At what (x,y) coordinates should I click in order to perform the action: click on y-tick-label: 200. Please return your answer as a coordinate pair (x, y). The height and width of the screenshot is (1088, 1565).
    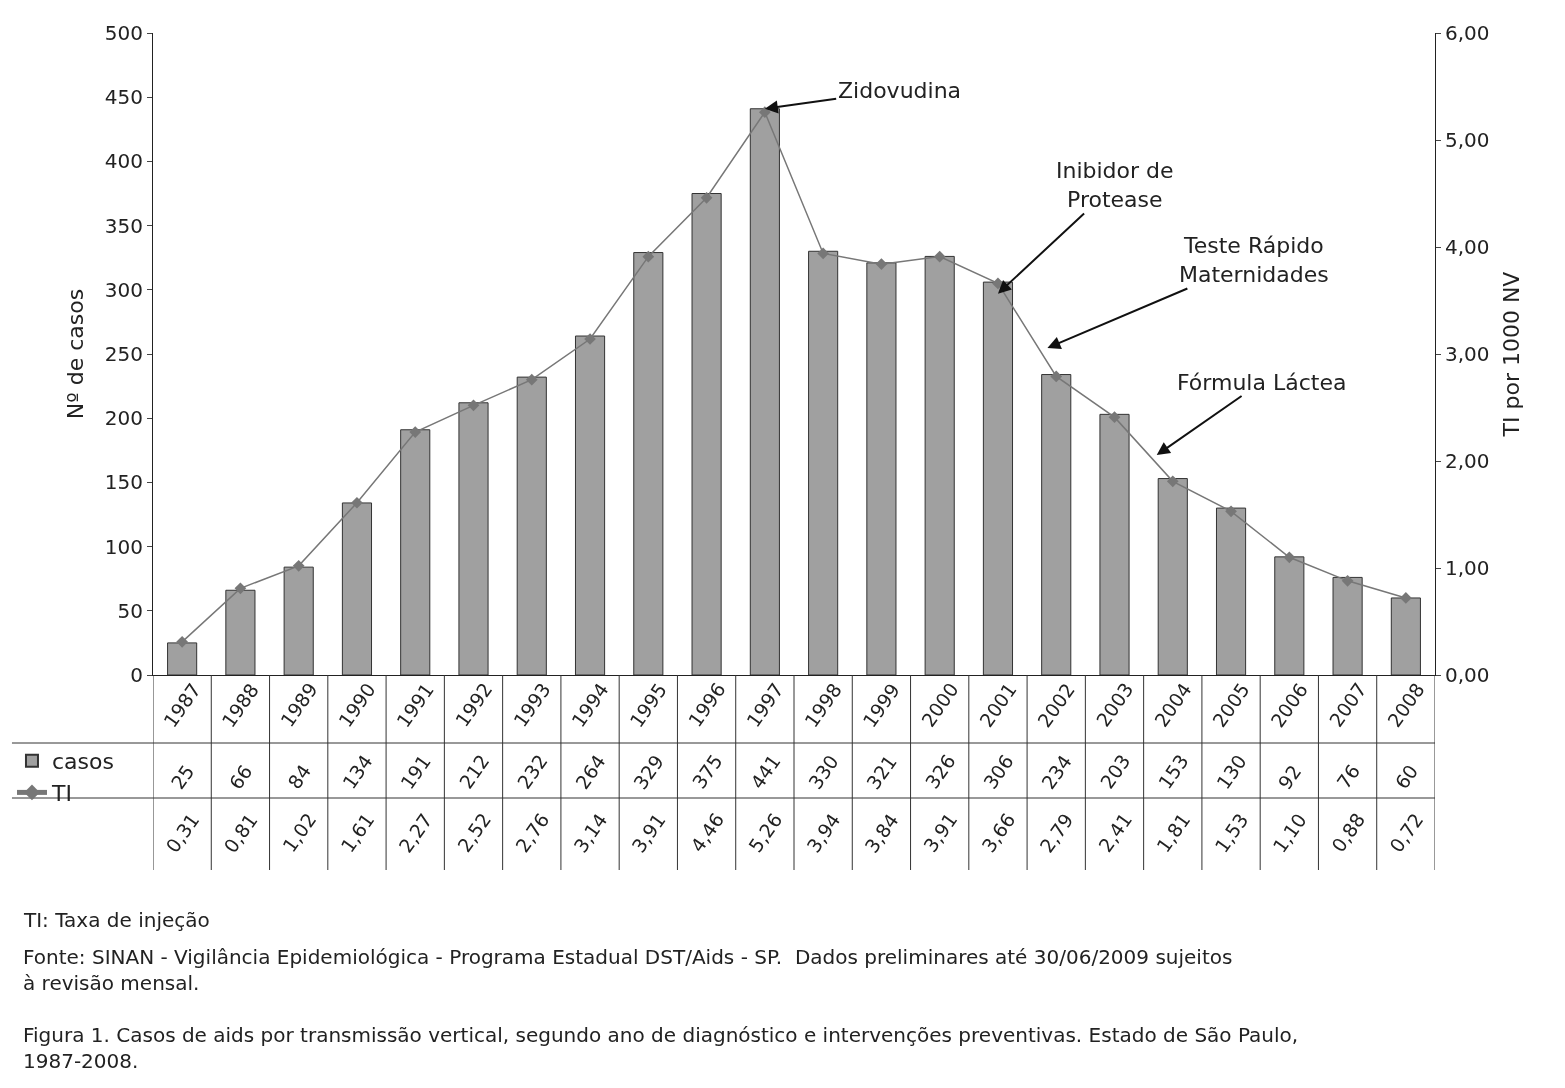
    Looking at the image, I should click on (123, 418).